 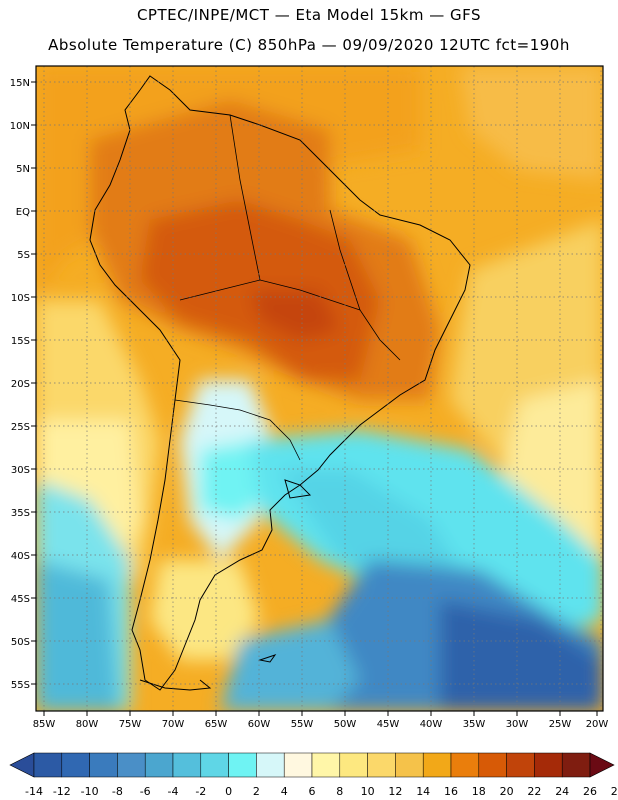 I want to click on lon-label-20w: 20W, so click(x=597, y=724).